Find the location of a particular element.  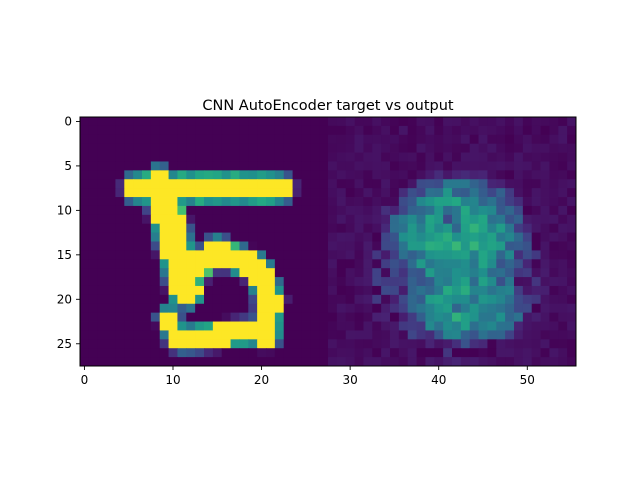

y-tick-label: 10 is located at coordinates (64, 210).